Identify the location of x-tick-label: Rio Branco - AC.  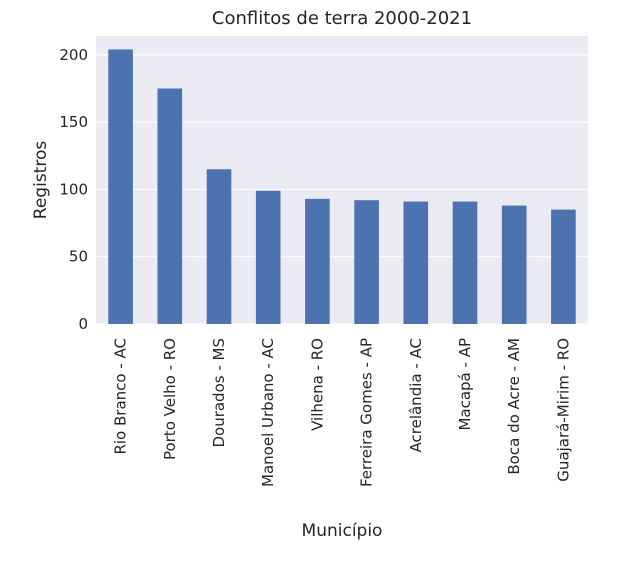
(121, 396).